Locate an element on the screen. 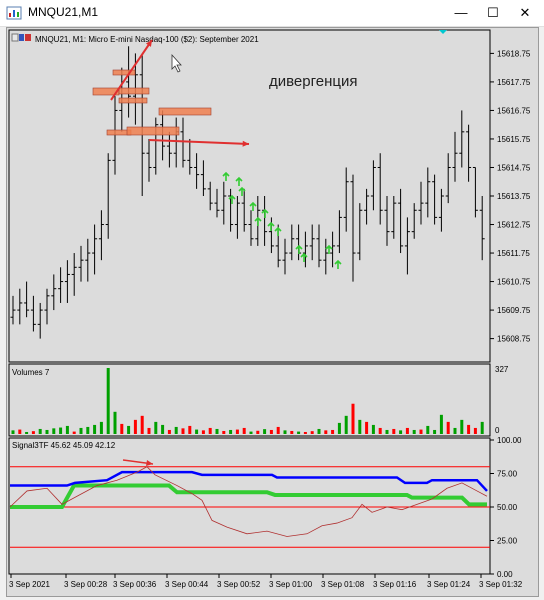 This screenshot has width=544, height=600. volume-tick-zero: 0 is located at coordinates (497, 430).